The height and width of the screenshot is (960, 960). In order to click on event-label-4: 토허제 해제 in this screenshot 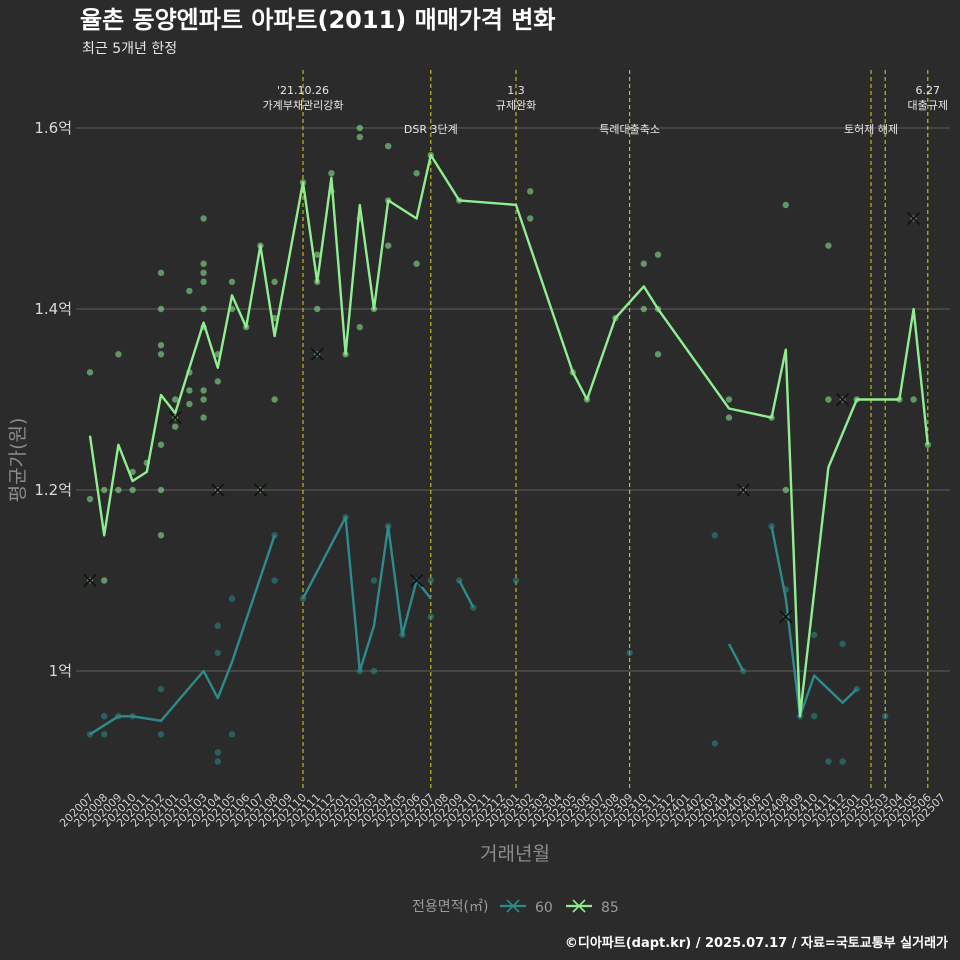, I will do `click(871, 129)`.